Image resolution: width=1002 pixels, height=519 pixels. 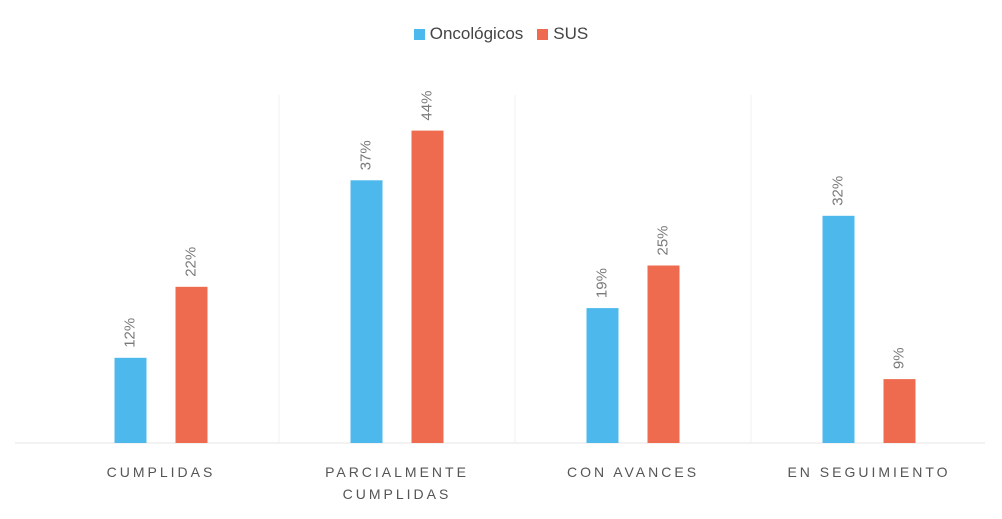 I want to click on data-label: 37%, so click(x=365, y=155).